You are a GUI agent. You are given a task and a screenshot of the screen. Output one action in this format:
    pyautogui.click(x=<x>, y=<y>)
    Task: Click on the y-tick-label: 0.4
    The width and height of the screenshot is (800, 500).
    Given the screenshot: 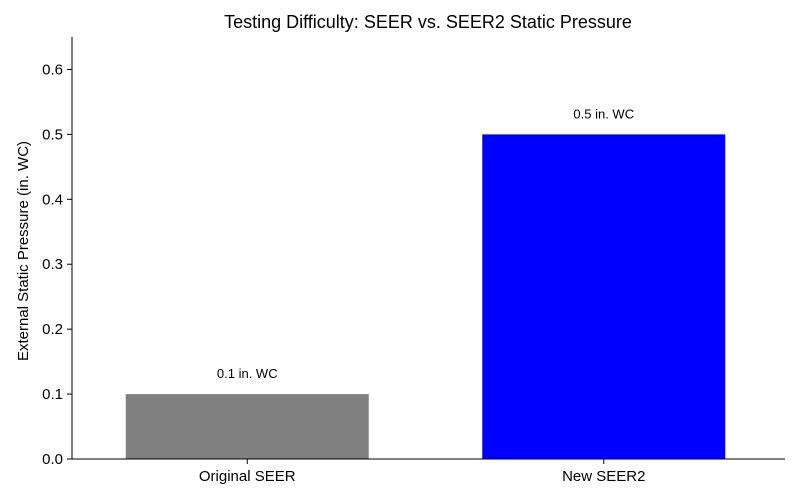 What is the action you would take?
    pyautogui.click(x=52, y=199)
    